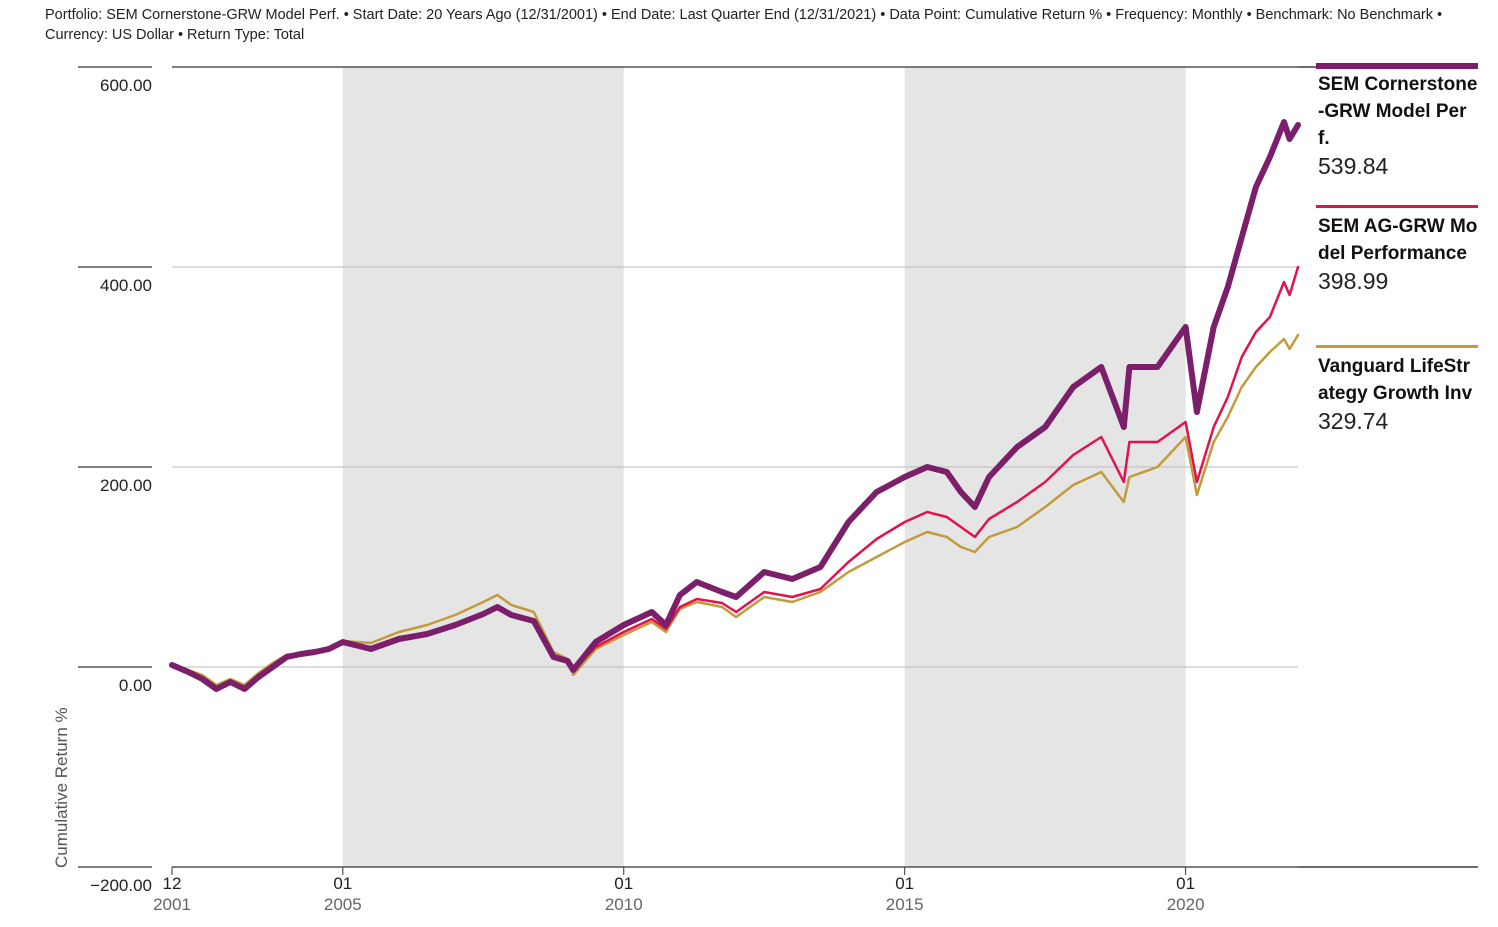  I want to click on x-tick-year: 2010, so click(624, 904).